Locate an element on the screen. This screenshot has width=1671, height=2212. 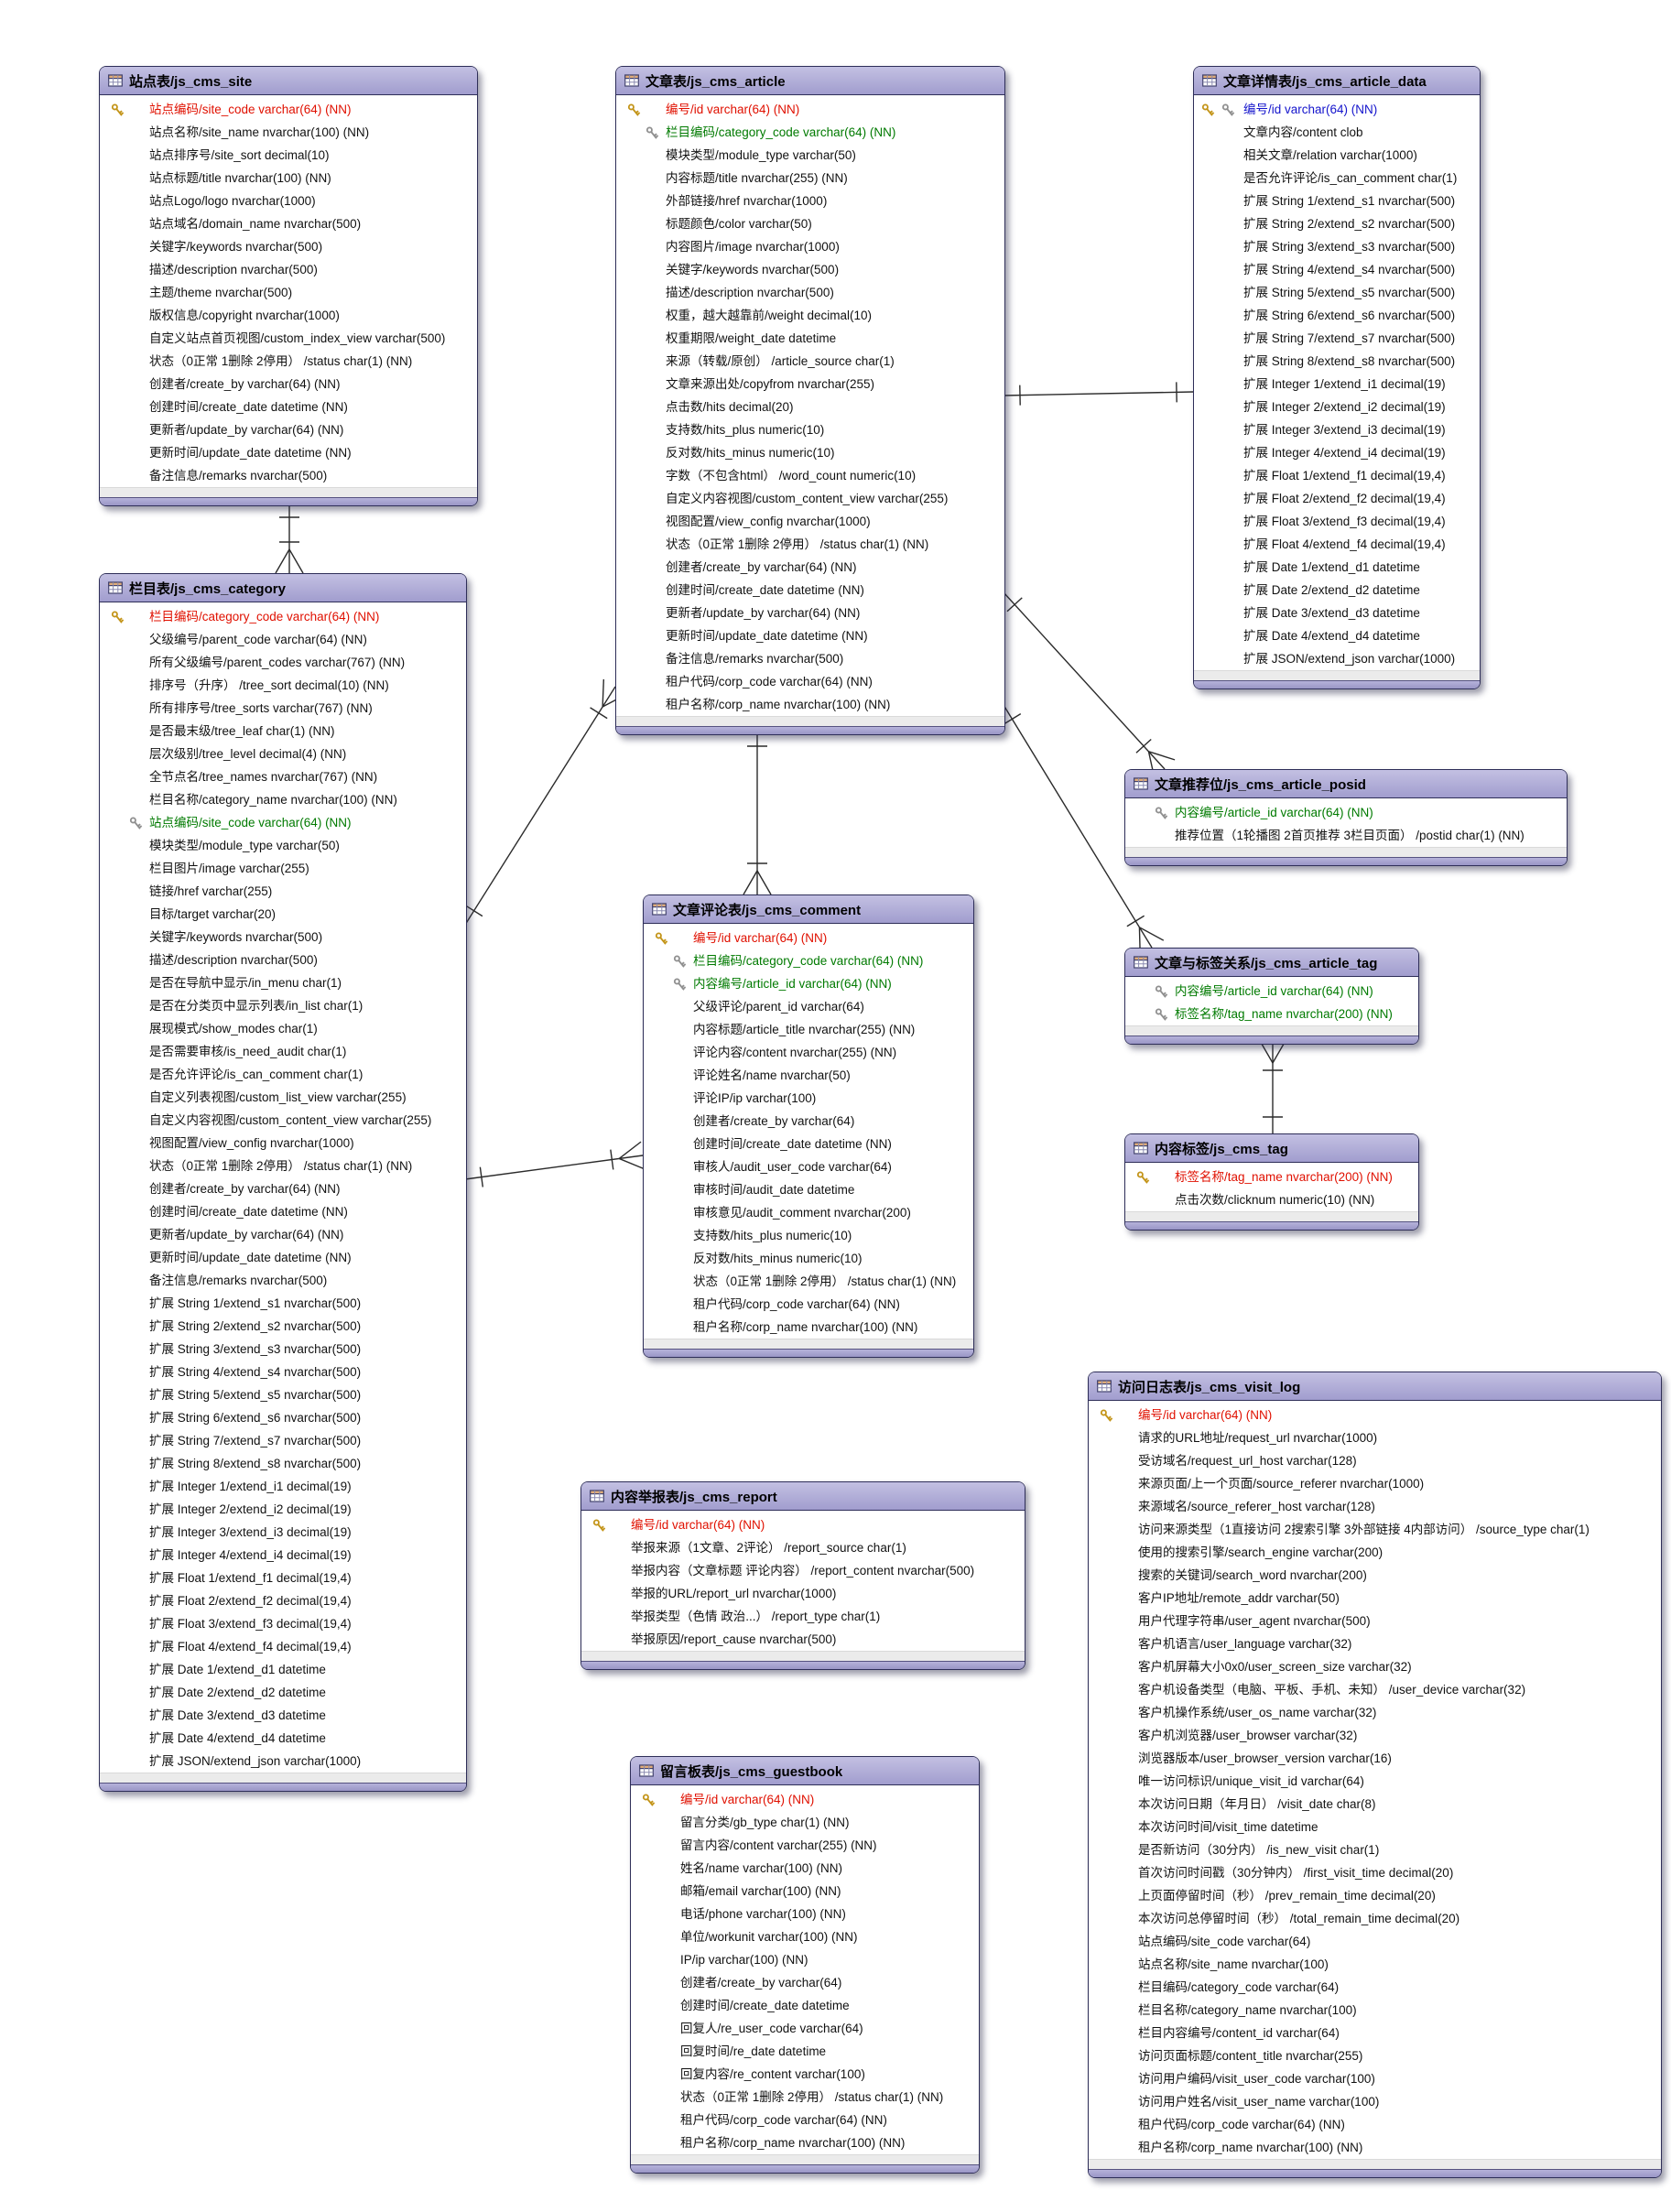
field-text: 标题颜色/color varchar(50) is located at coordinates (739, 224).